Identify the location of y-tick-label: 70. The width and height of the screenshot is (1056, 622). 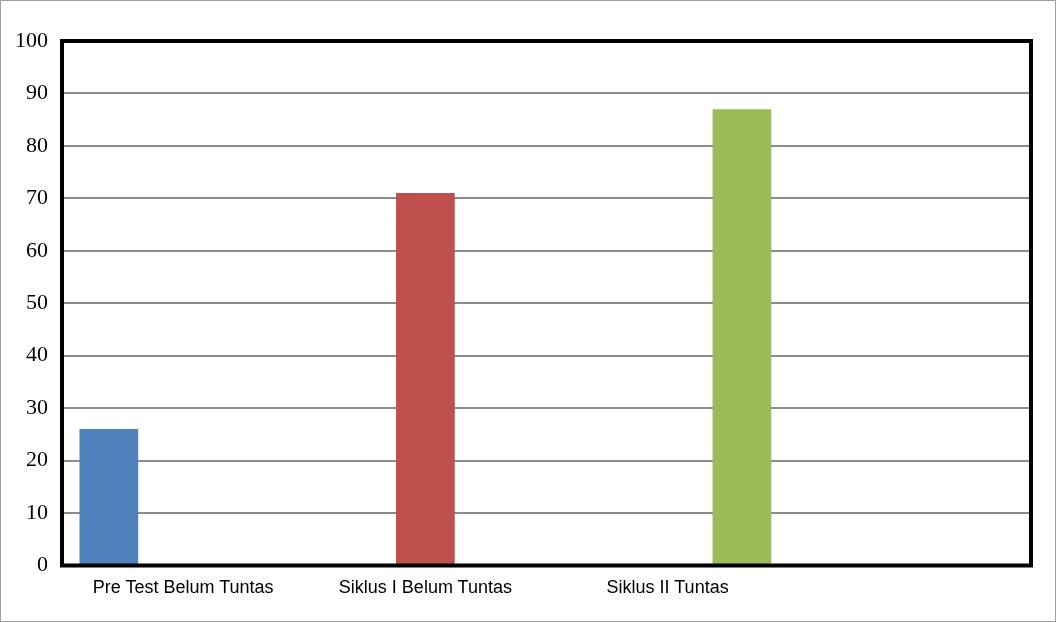
(37, 197).